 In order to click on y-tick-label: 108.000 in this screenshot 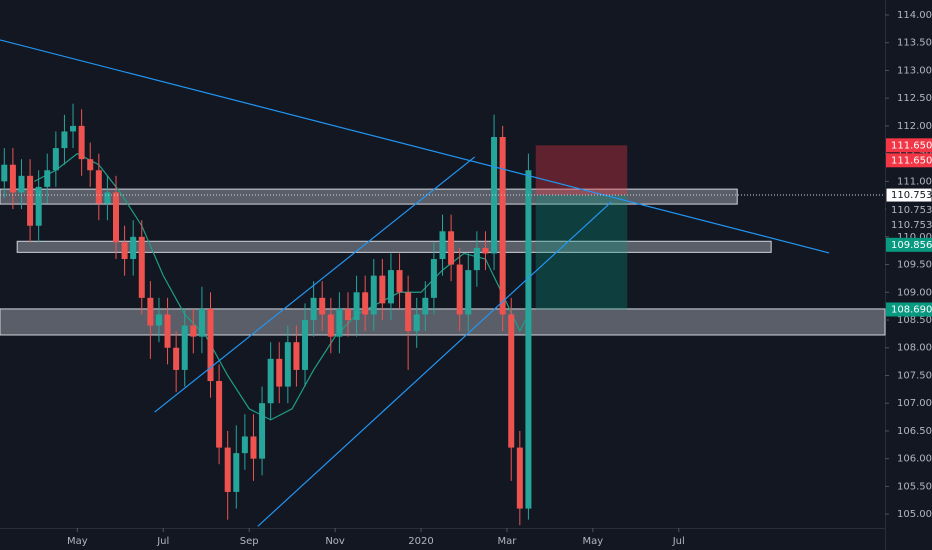, I will do `click(914, 348)`.